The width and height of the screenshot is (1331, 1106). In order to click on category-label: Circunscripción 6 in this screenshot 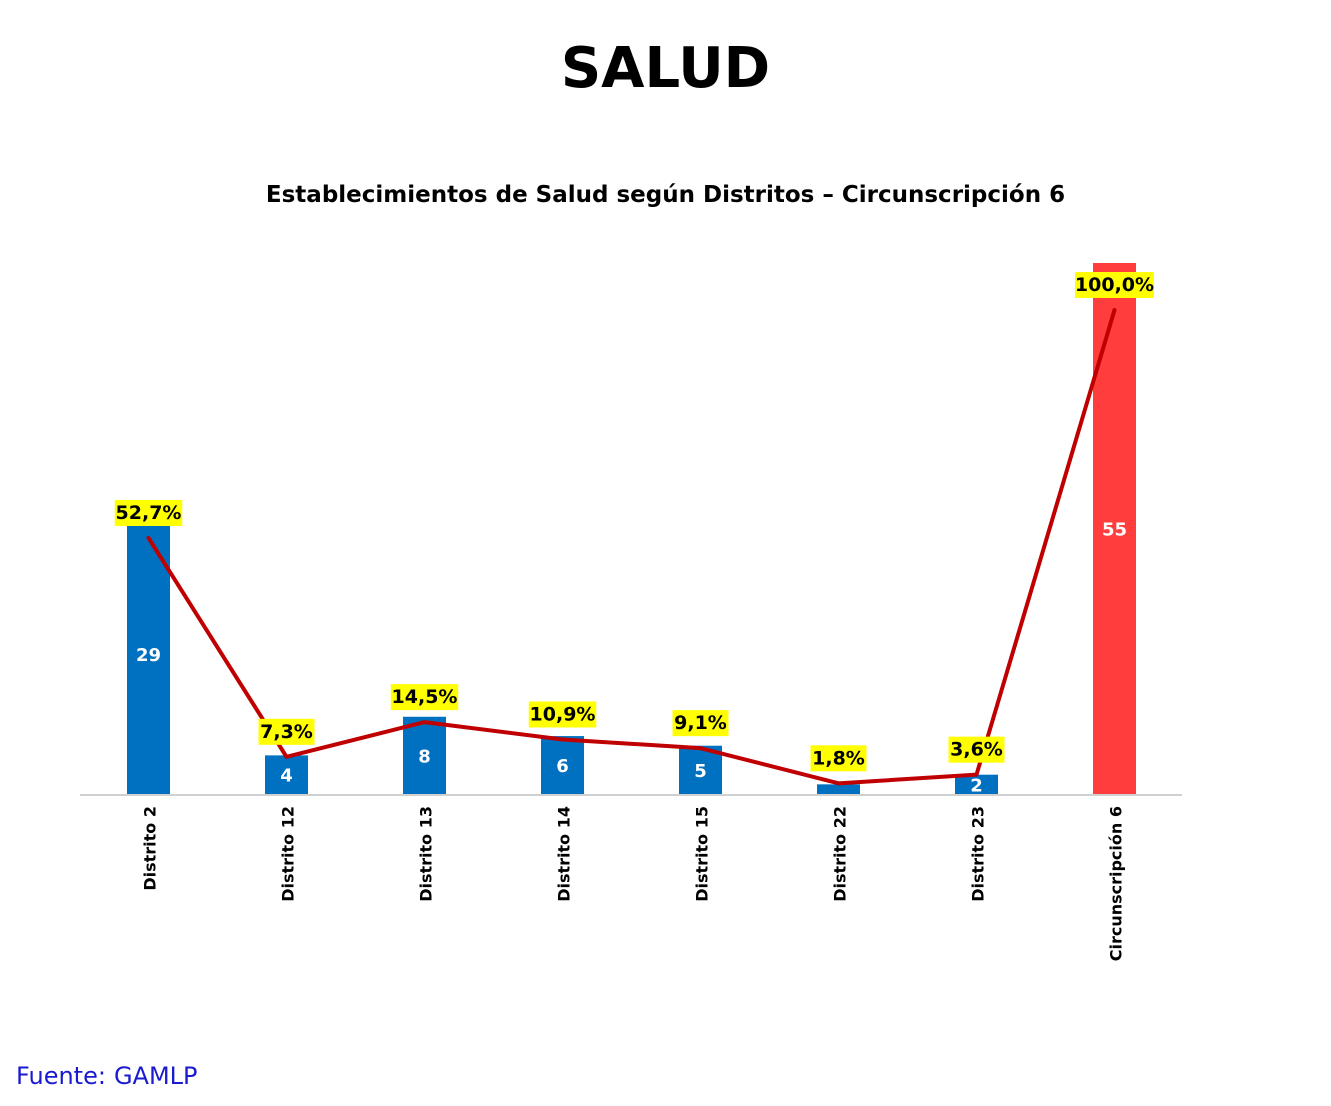, I will do `click(1116, 883)`.